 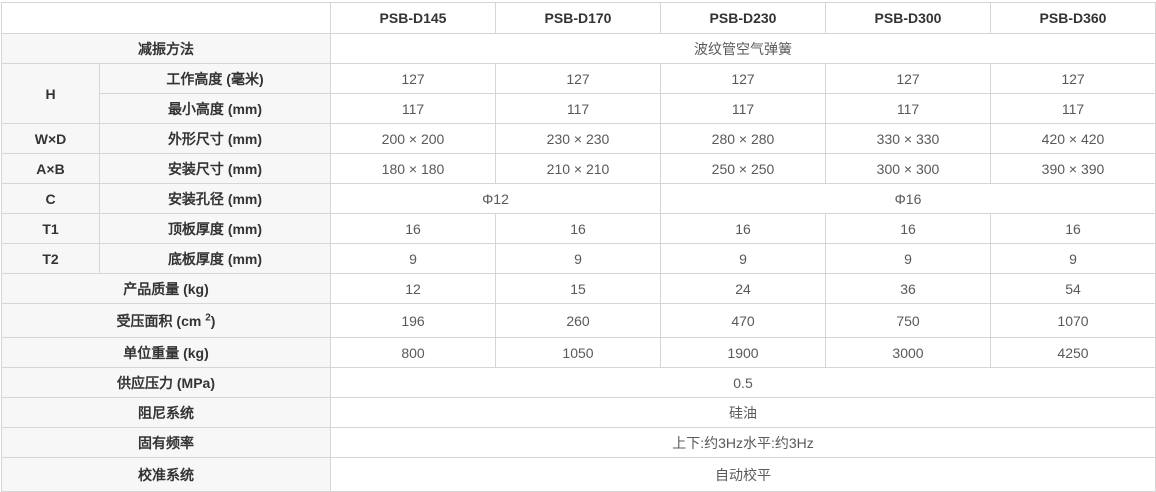 What do you see at coordinates (215, 168) in the screenshot?
I see `row-label-mounting-size: 安装尺寸 (mm)` at bounding box center [215, 168].